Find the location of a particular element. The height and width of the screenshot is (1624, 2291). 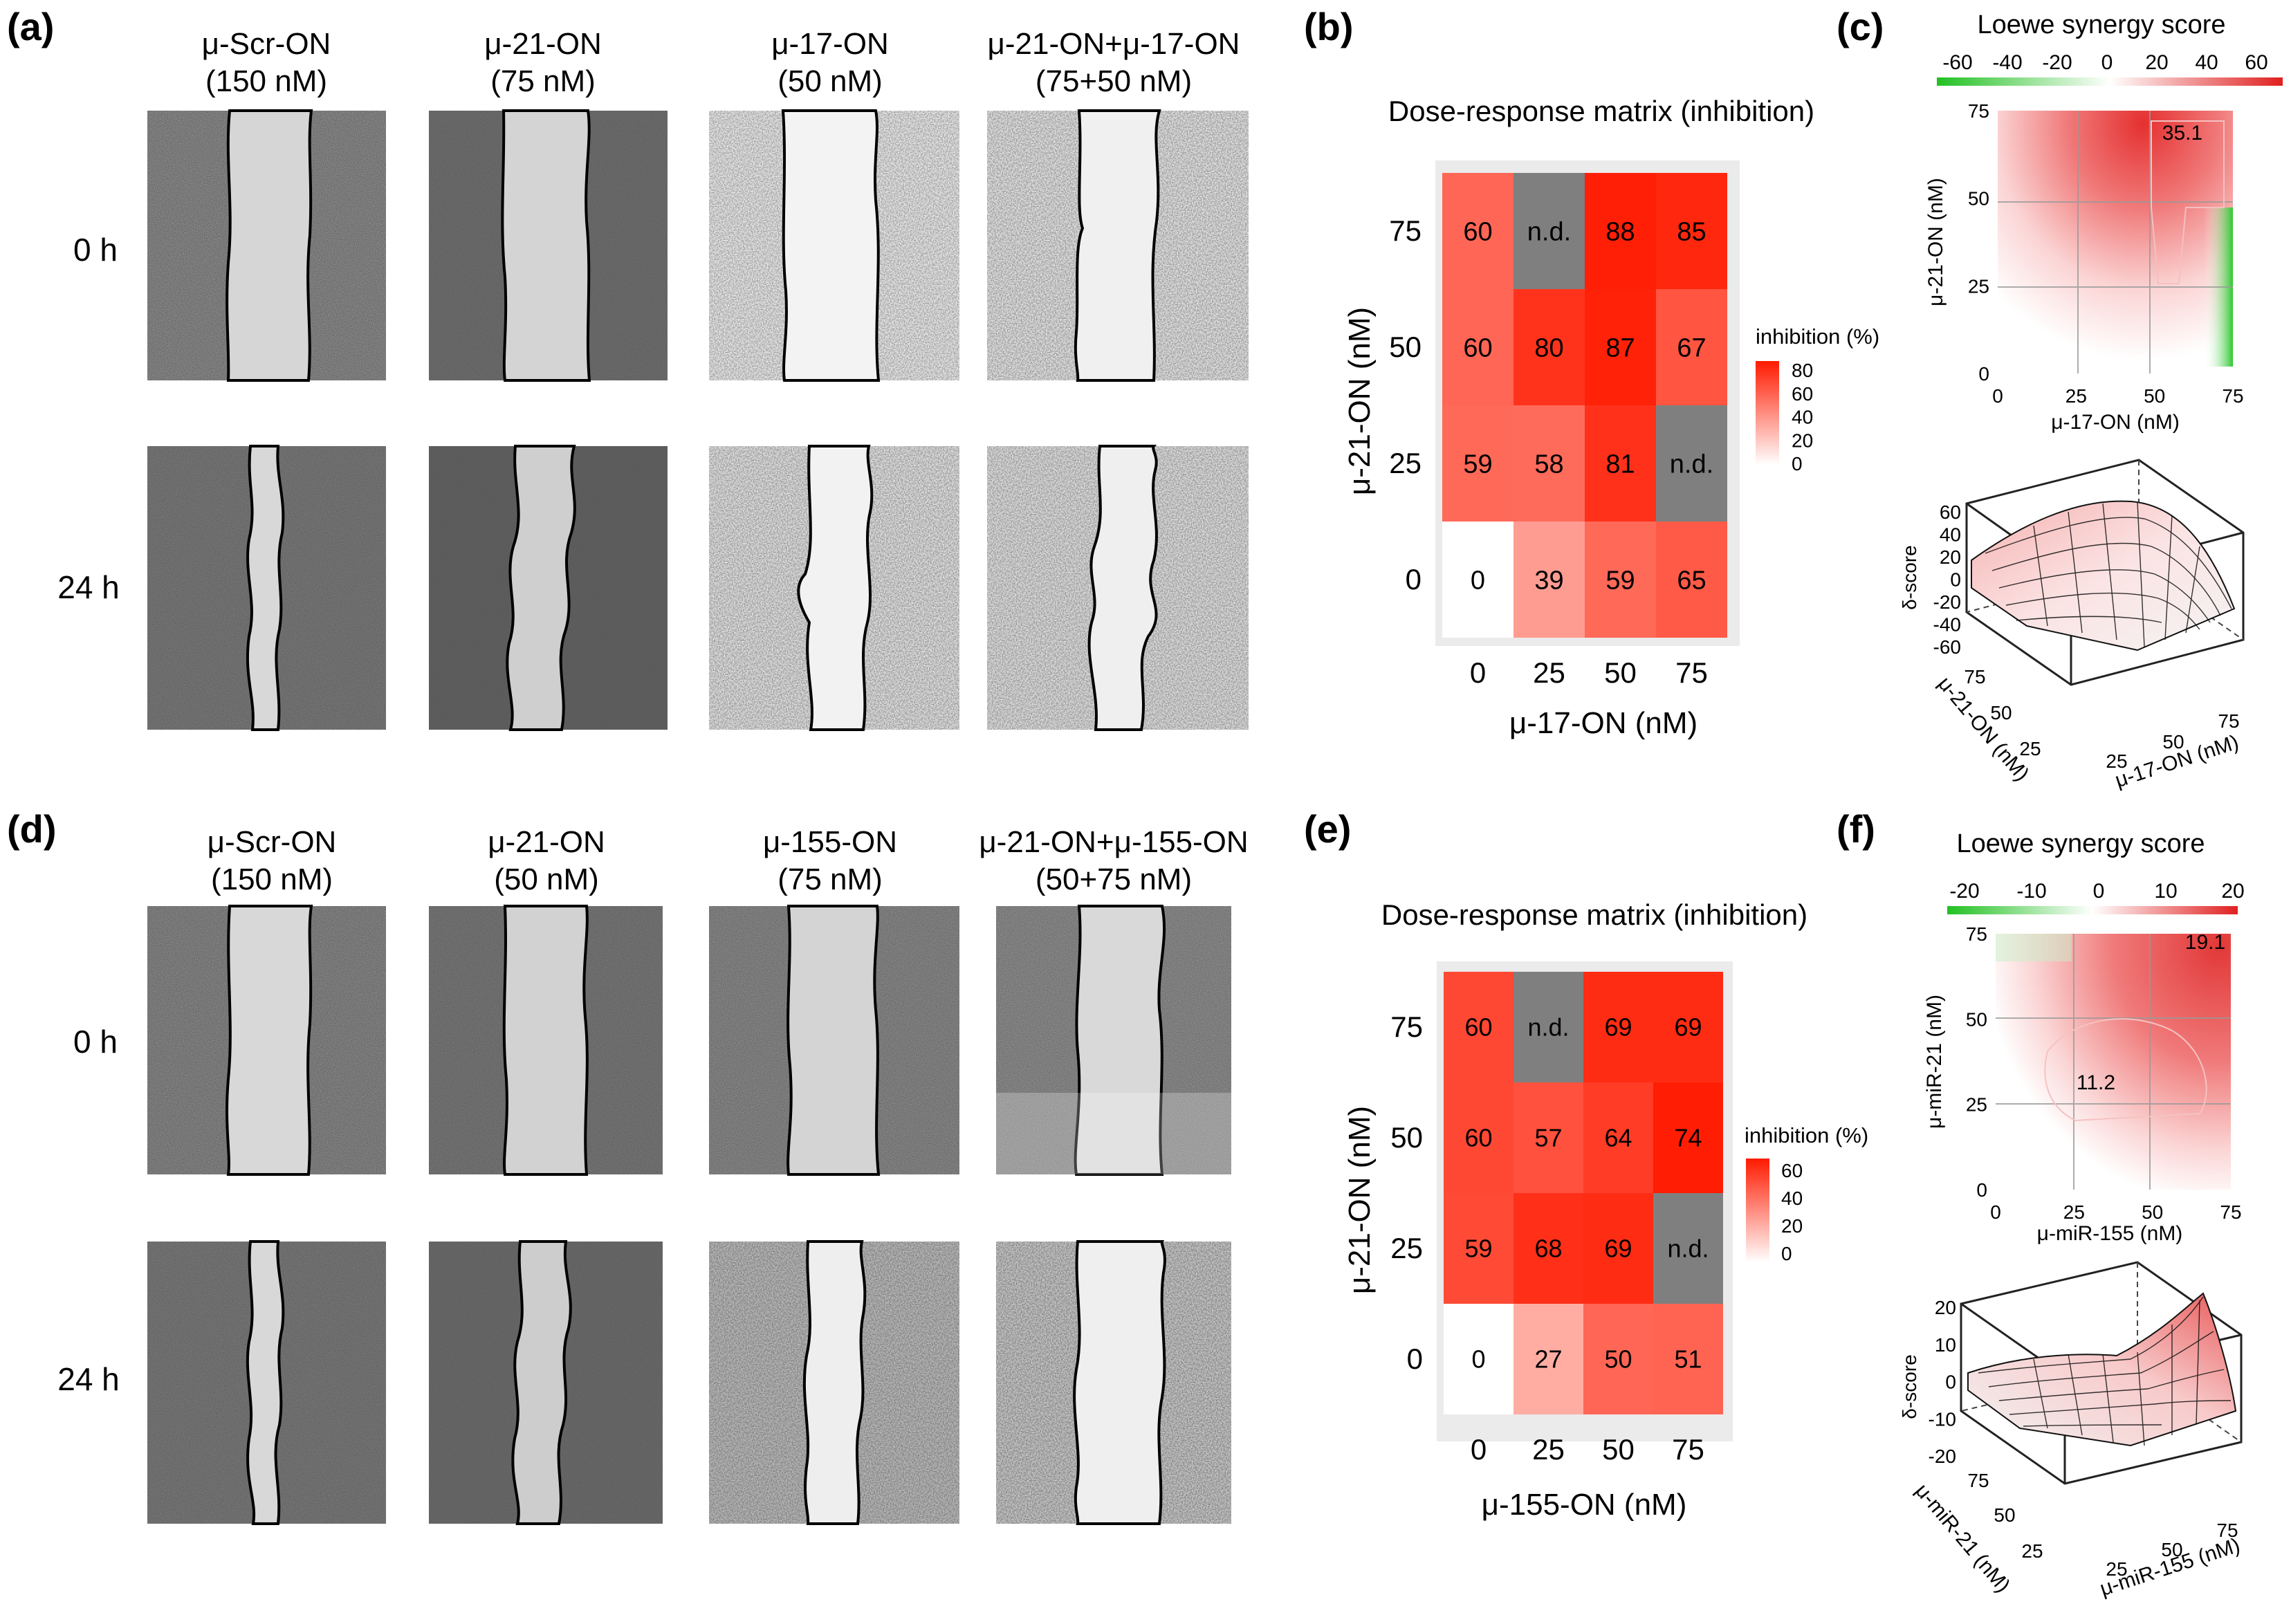

cell-value-label: 64 is located at coordinates (1618, 1138).